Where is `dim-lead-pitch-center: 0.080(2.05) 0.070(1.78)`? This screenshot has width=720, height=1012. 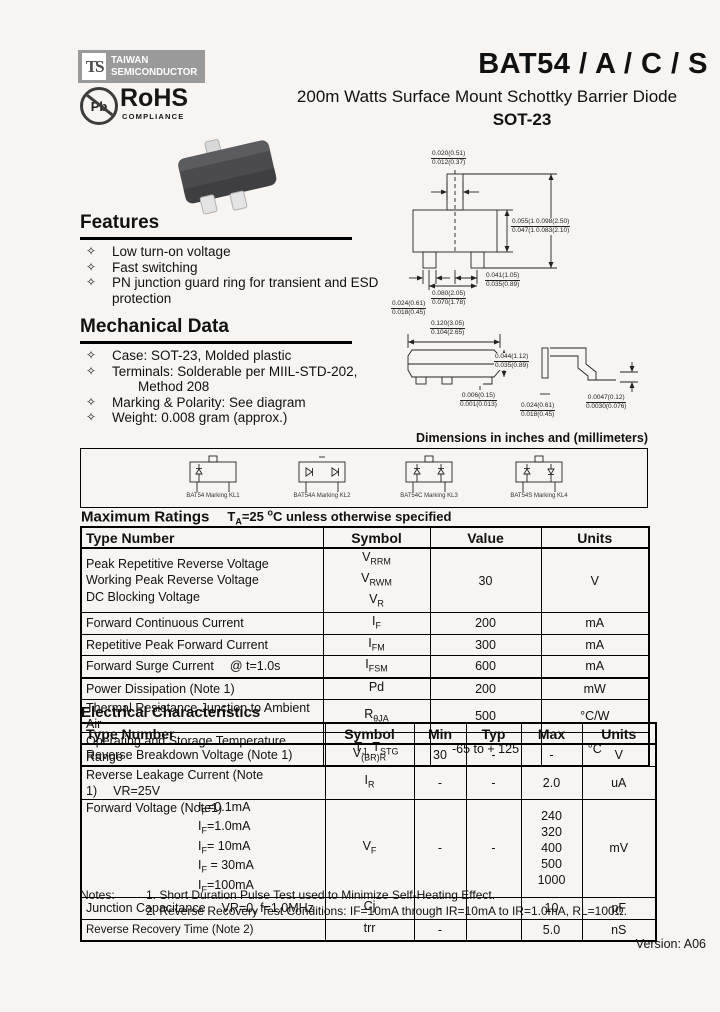 dim-lead-pitch-center: 0.080(2.05) 0.070(1.78) is located at coordinates (449, 298).